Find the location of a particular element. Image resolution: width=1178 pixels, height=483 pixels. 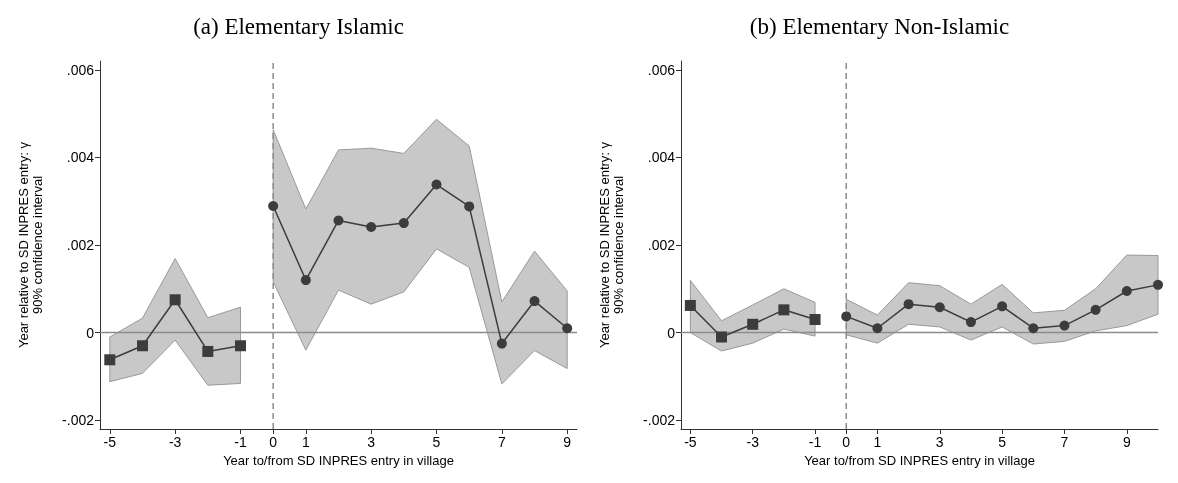

chart-title: (b) Elementary Non-Islamic is located at coordinates (879, 26).